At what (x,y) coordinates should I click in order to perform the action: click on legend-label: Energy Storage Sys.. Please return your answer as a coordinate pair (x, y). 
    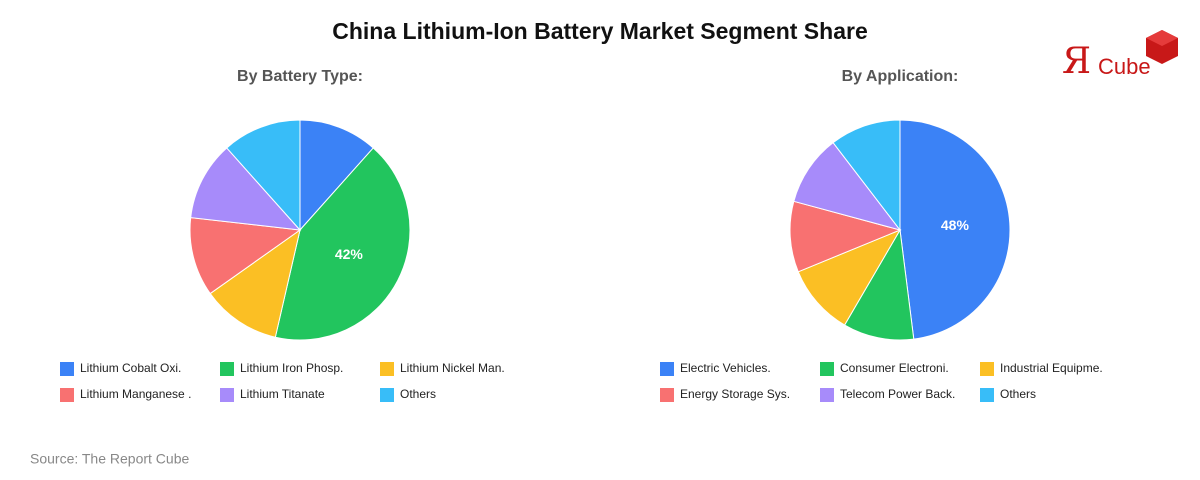
    Looking at the image, I should click on (735, 394).